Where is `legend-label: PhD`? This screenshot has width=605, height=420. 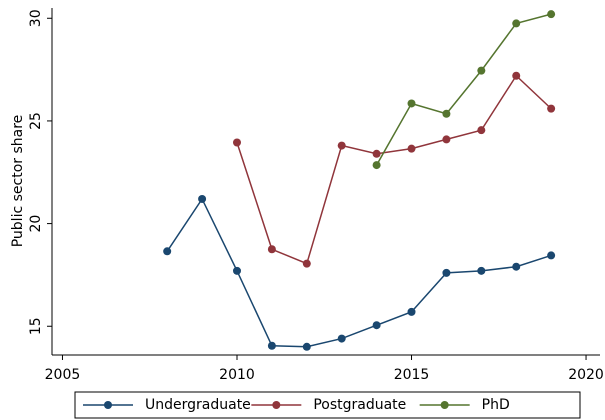 legend-label: PhD is located at coordinates (496, 405).